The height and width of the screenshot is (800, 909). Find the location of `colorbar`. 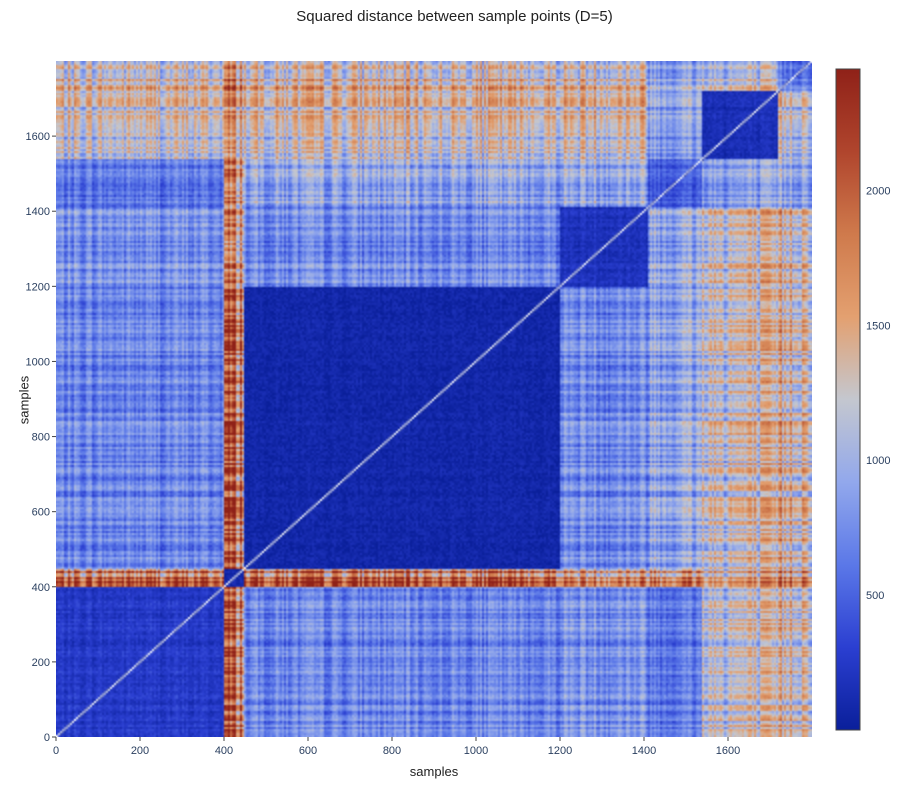

colorbar is located at coordinates (848, 399).